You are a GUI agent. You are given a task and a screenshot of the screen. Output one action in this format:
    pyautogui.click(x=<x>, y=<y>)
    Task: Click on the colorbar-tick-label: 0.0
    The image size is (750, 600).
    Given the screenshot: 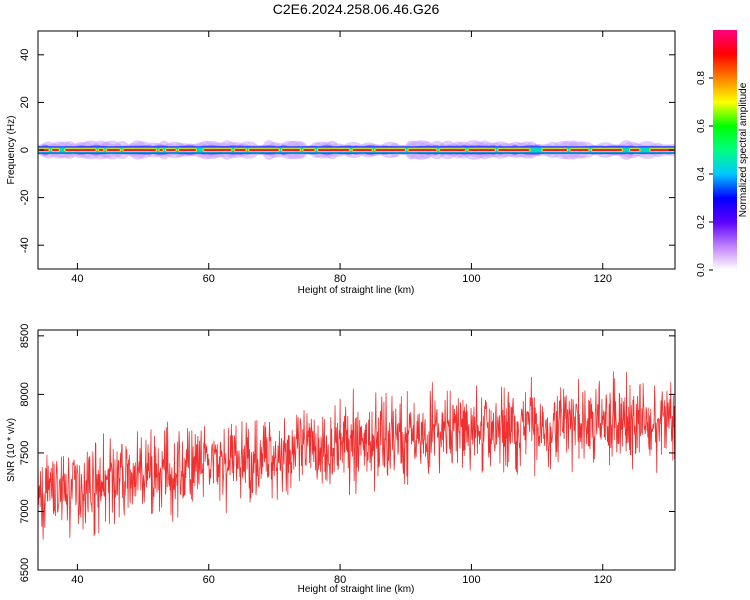 What is the action you would take?
    pyautogui.click(x=701, y=270)
    